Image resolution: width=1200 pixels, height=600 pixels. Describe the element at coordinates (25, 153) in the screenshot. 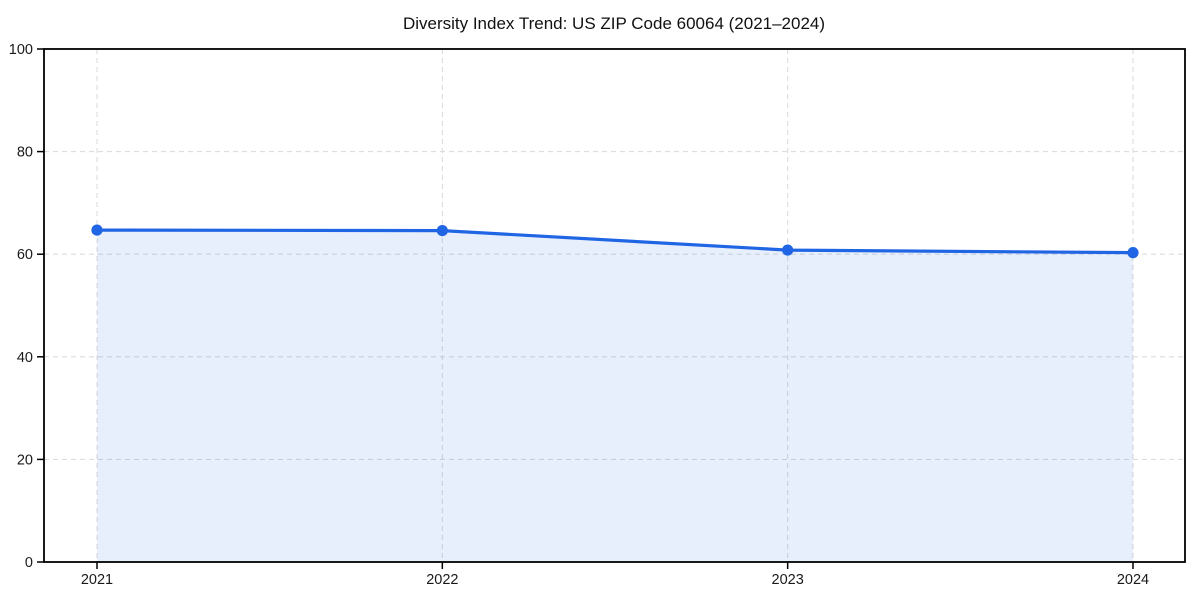

I see `y-tick-label: 80` at that location.